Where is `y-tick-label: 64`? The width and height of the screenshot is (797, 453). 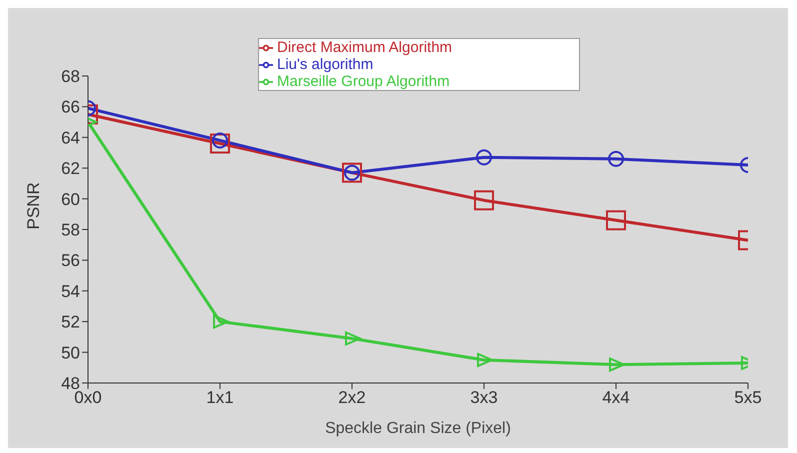
y-tick-label: 64 is located at coordinates (70, 138).